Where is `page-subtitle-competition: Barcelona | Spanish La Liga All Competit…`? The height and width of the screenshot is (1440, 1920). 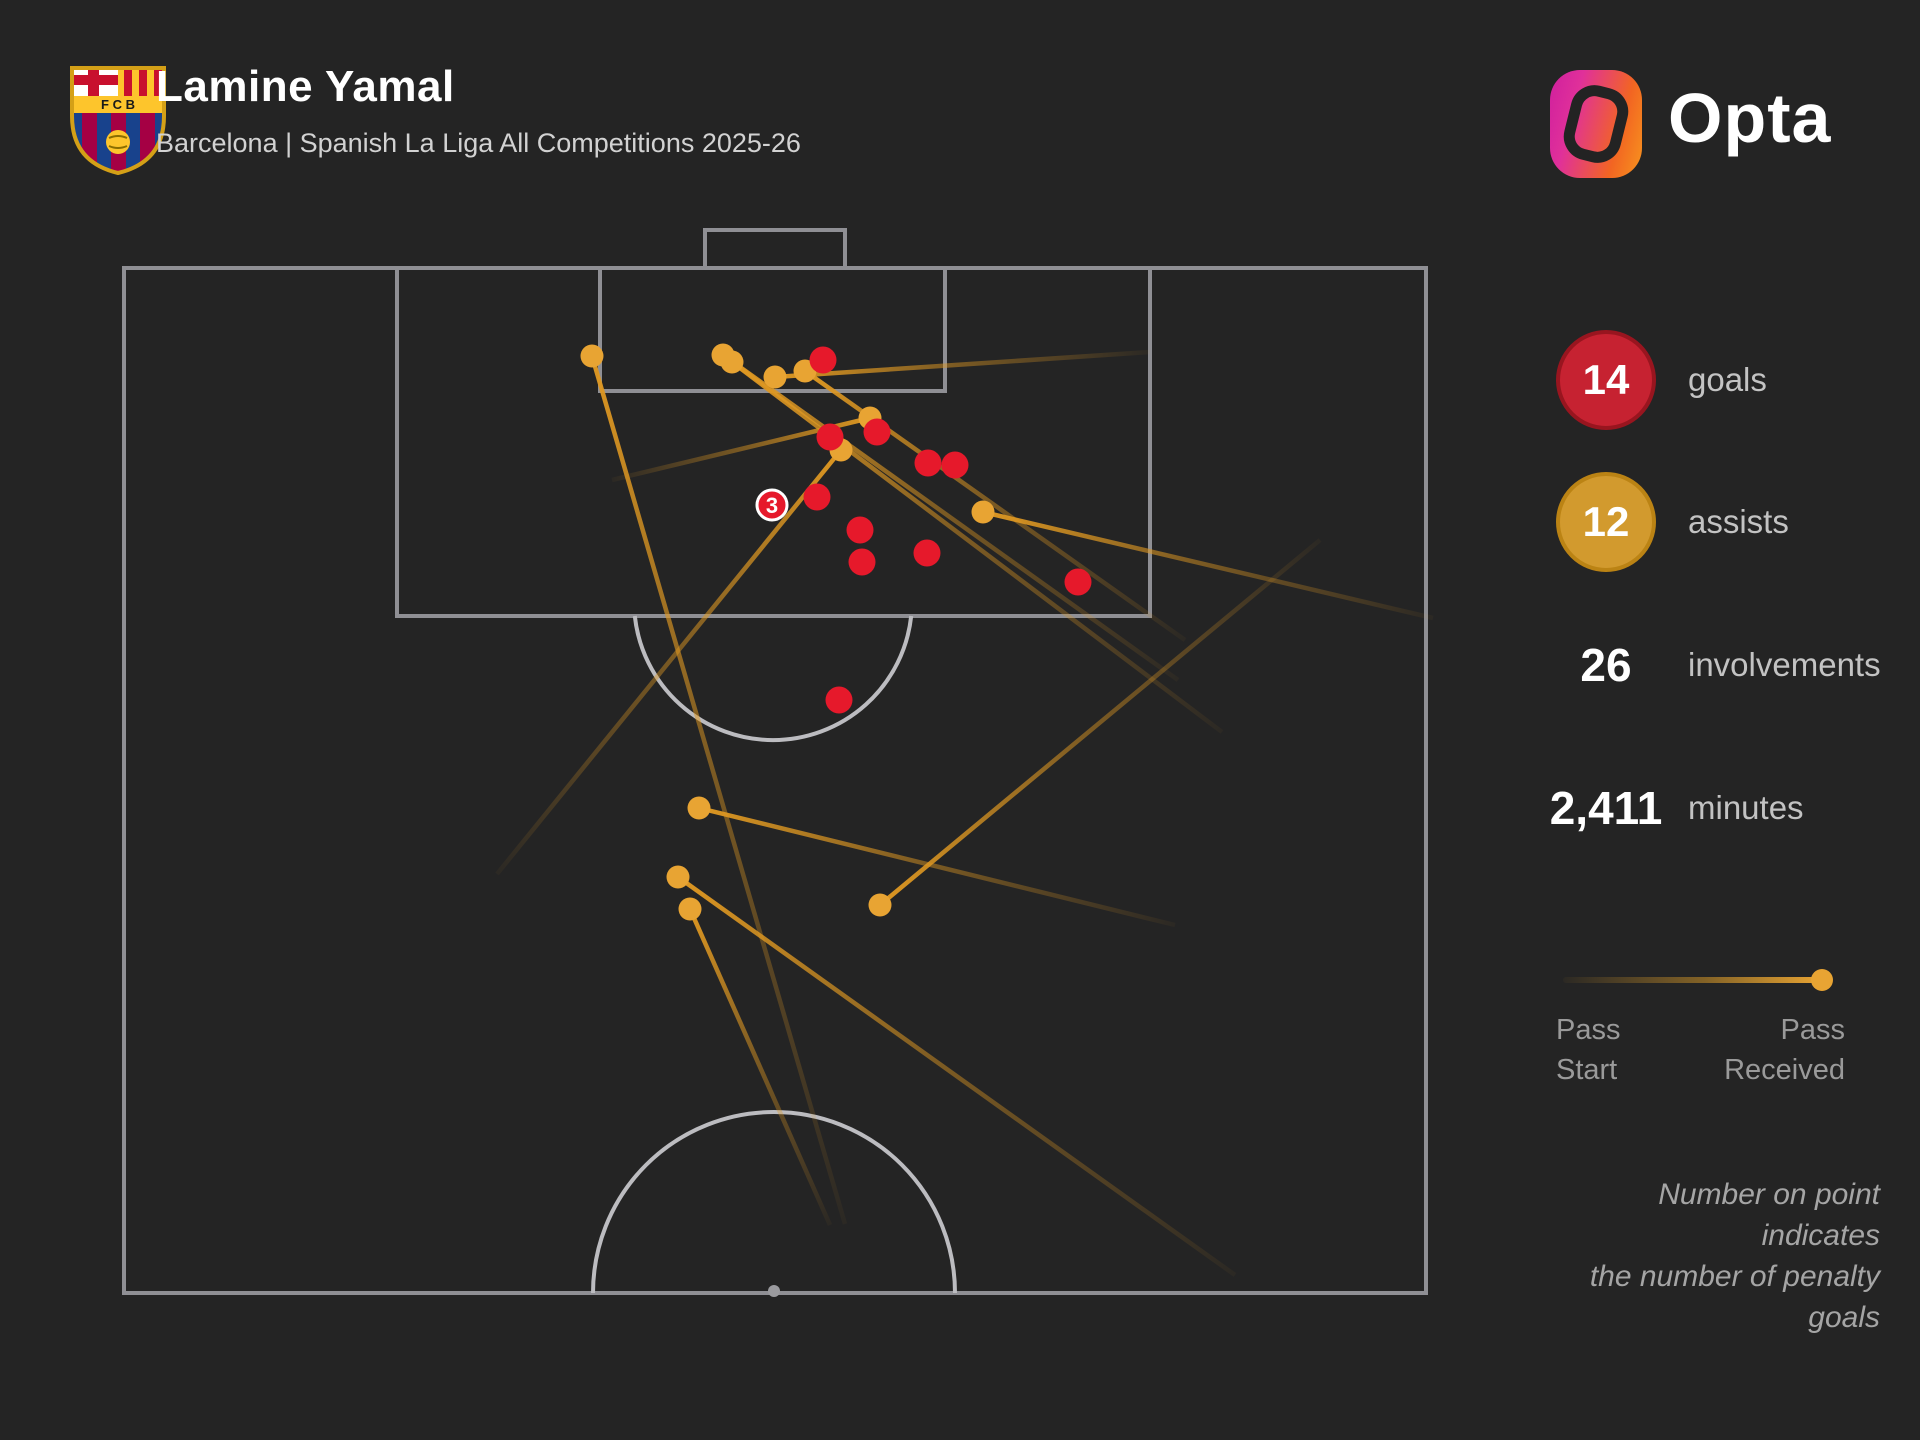
page-subtitle-competition: Barcelona | Spanish La Liga All Competit… is located at coordinates (478, 143).